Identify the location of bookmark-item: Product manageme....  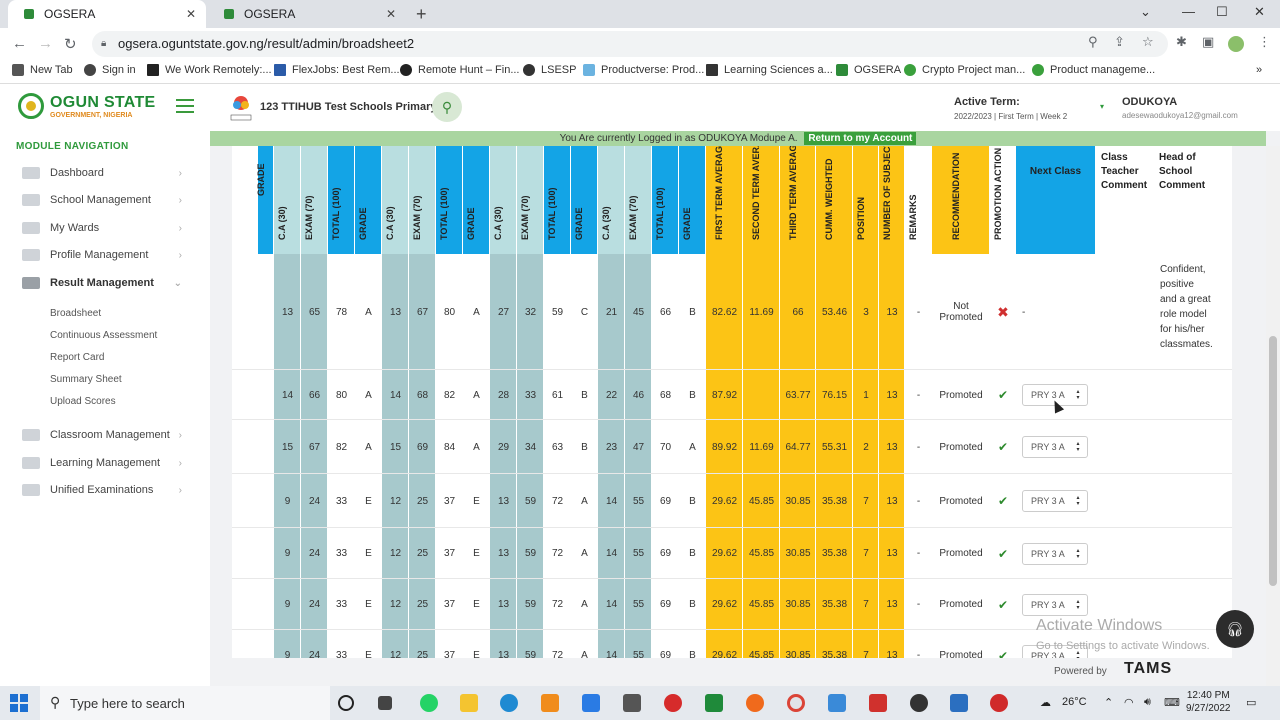
(1093, 70).